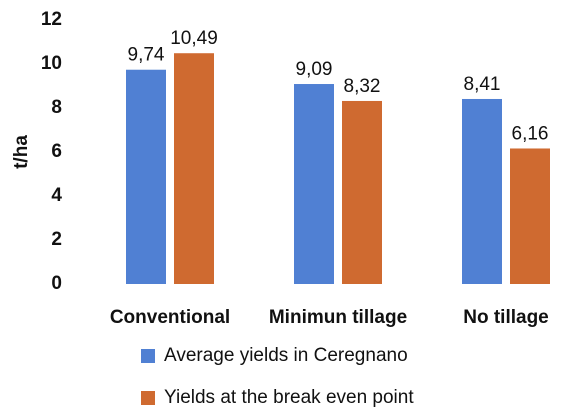  Describe the element at coordinates (194, 38) in the screenshot. I see `value-label: 10,49` at that location.